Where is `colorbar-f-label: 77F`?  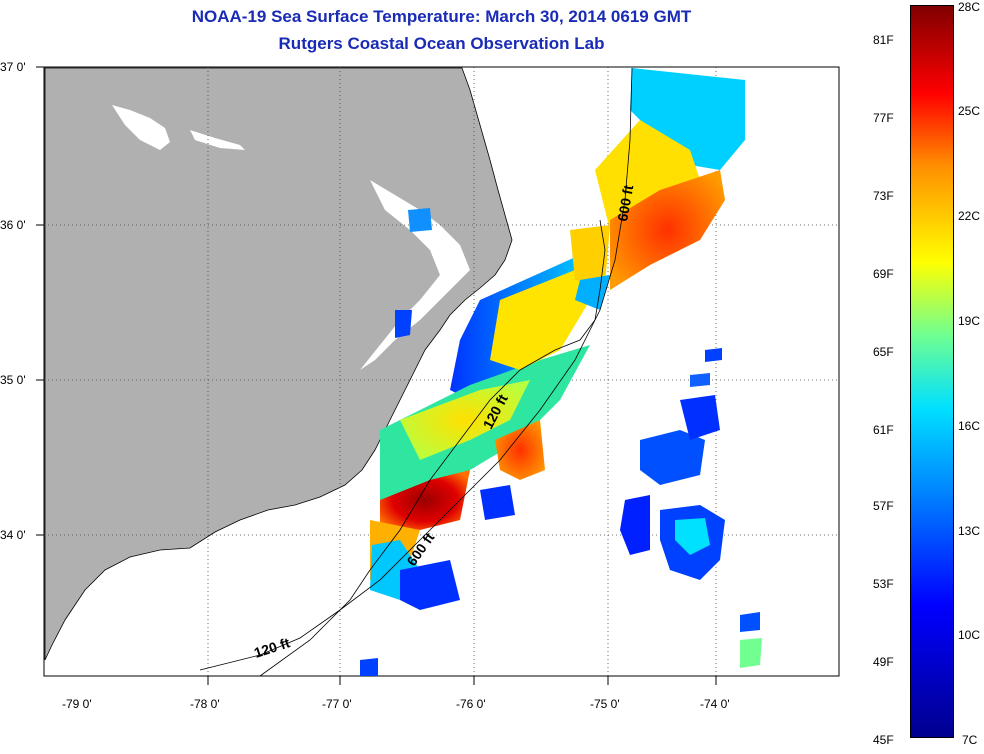
colorbar-f-label: 77F is located at coordinates (883, 118).